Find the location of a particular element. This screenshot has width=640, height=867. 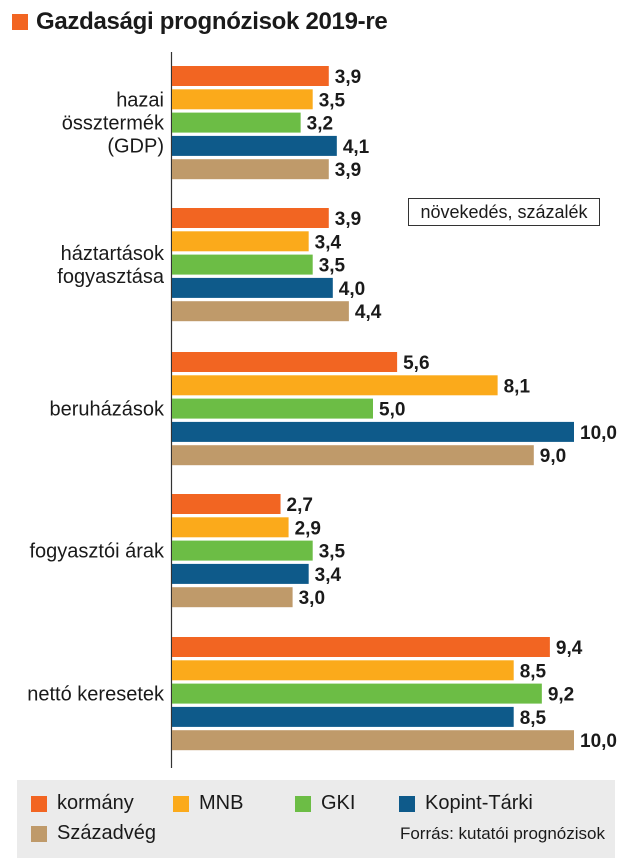

legend-item-szazadveg: Századvég is located at coordinates (93, 833).